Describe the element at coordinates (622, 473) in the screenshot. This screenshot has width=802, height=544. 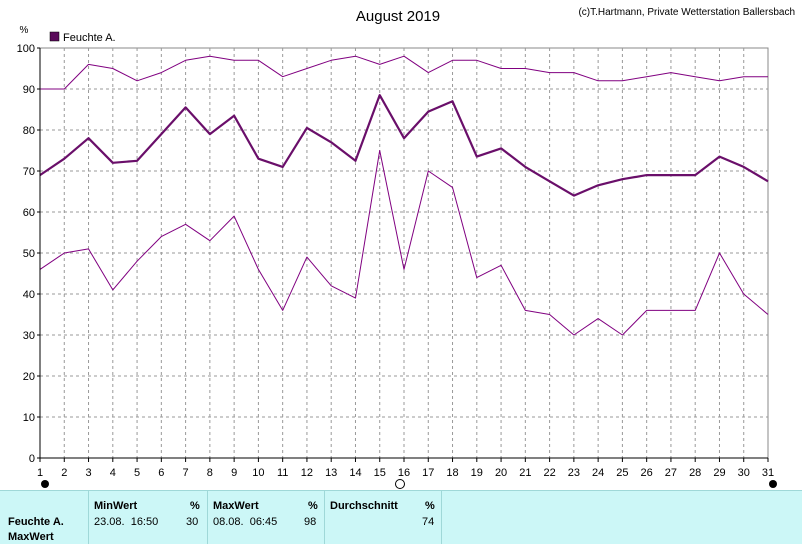
I see `x-tick-label: 25` at that location.